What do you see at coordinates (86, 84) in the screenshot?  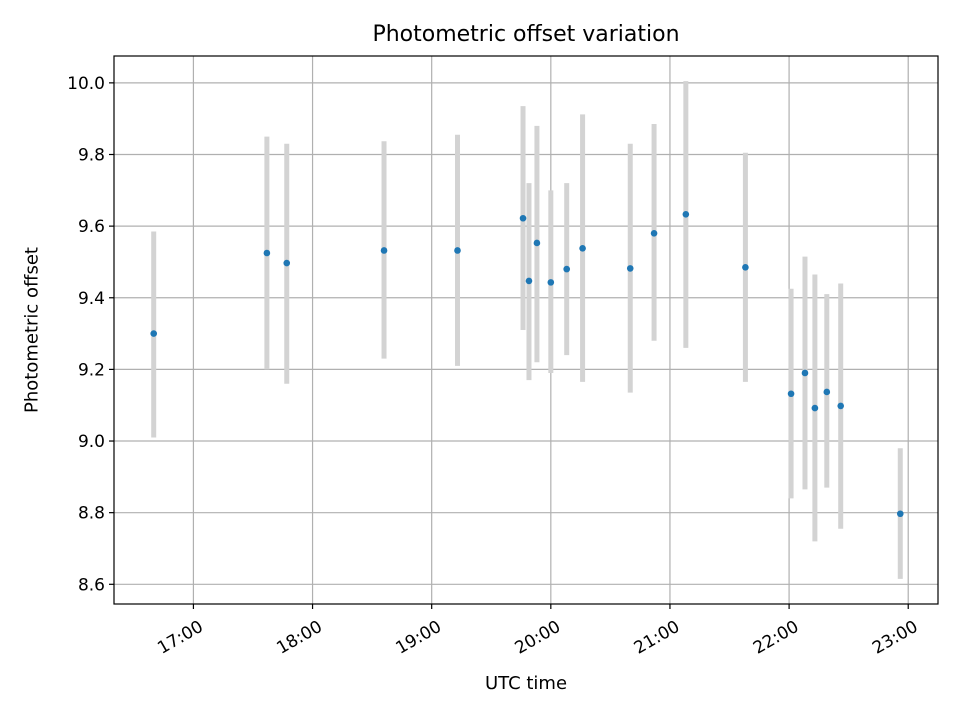 I see `y-tick-label: 10.0` at bounding box center [86, 84].